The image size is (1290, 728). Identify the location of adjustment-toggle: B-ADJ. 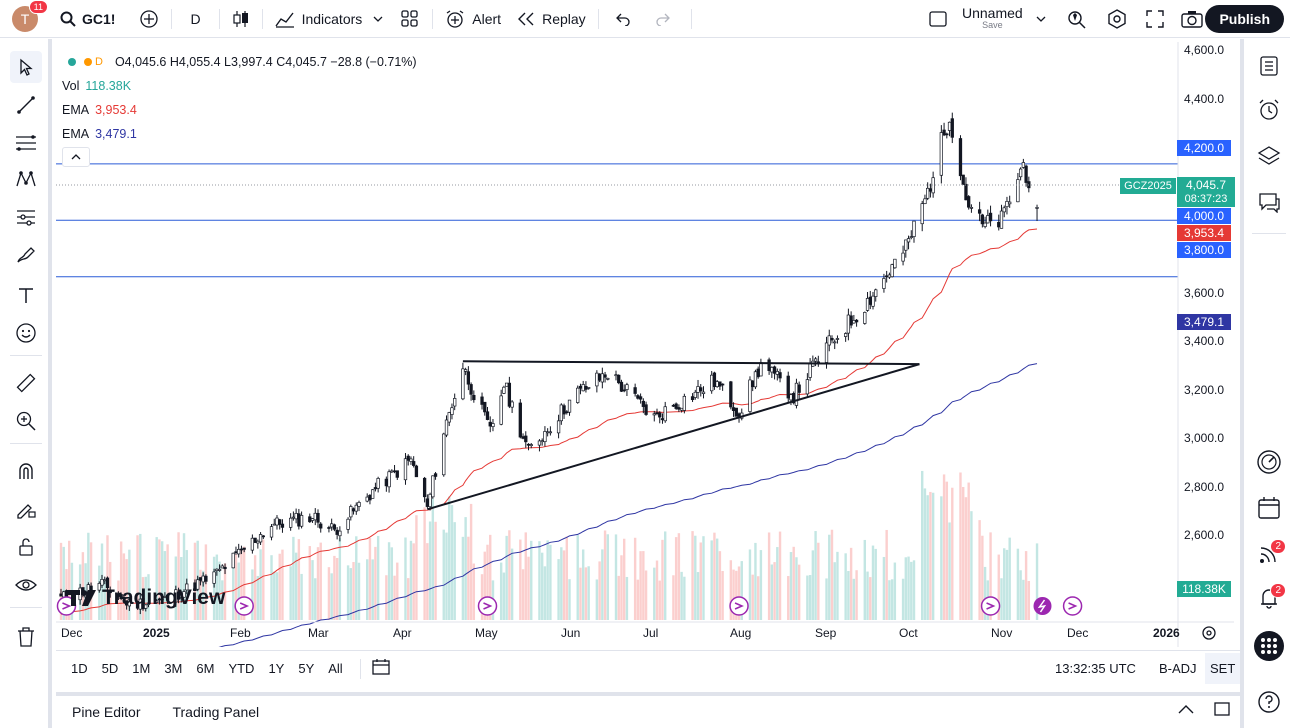
(1178, 668).